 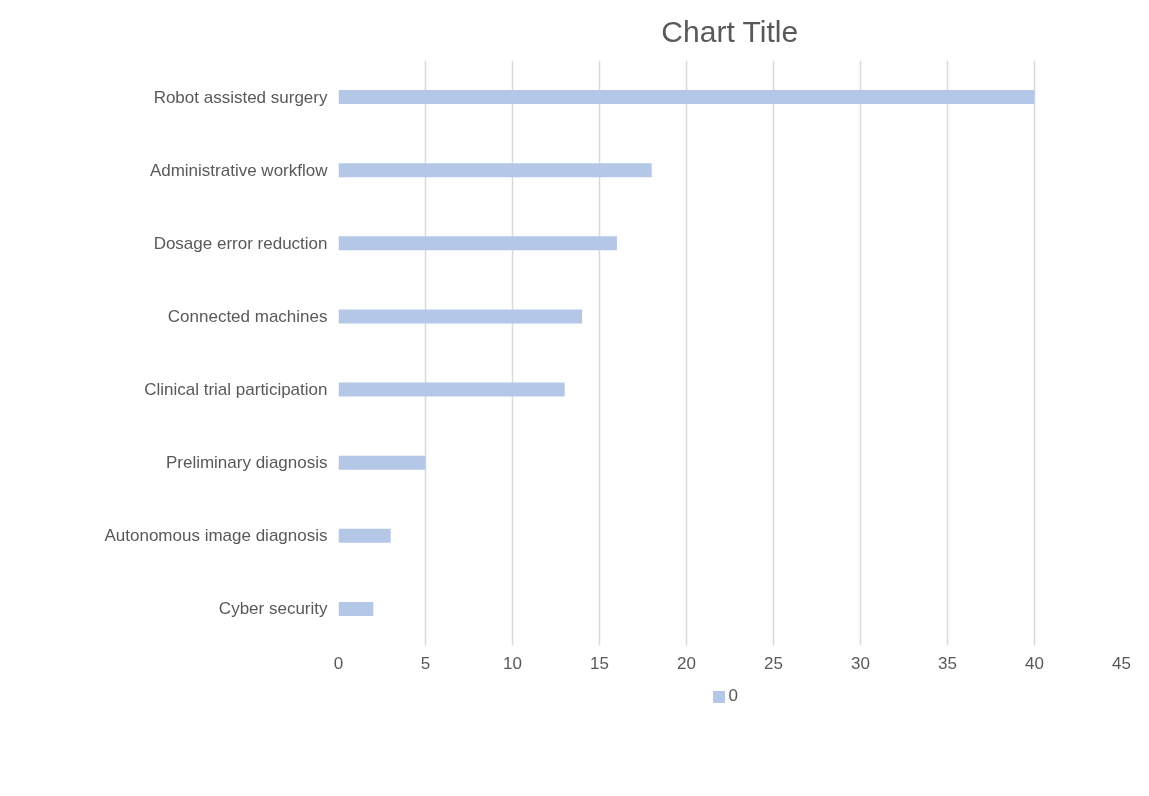 What do you see at coordinates (216, 536) in the screenshot?
I see `y-tick-label: Autonomous image diagnosis` at bounding box center [216, 536].